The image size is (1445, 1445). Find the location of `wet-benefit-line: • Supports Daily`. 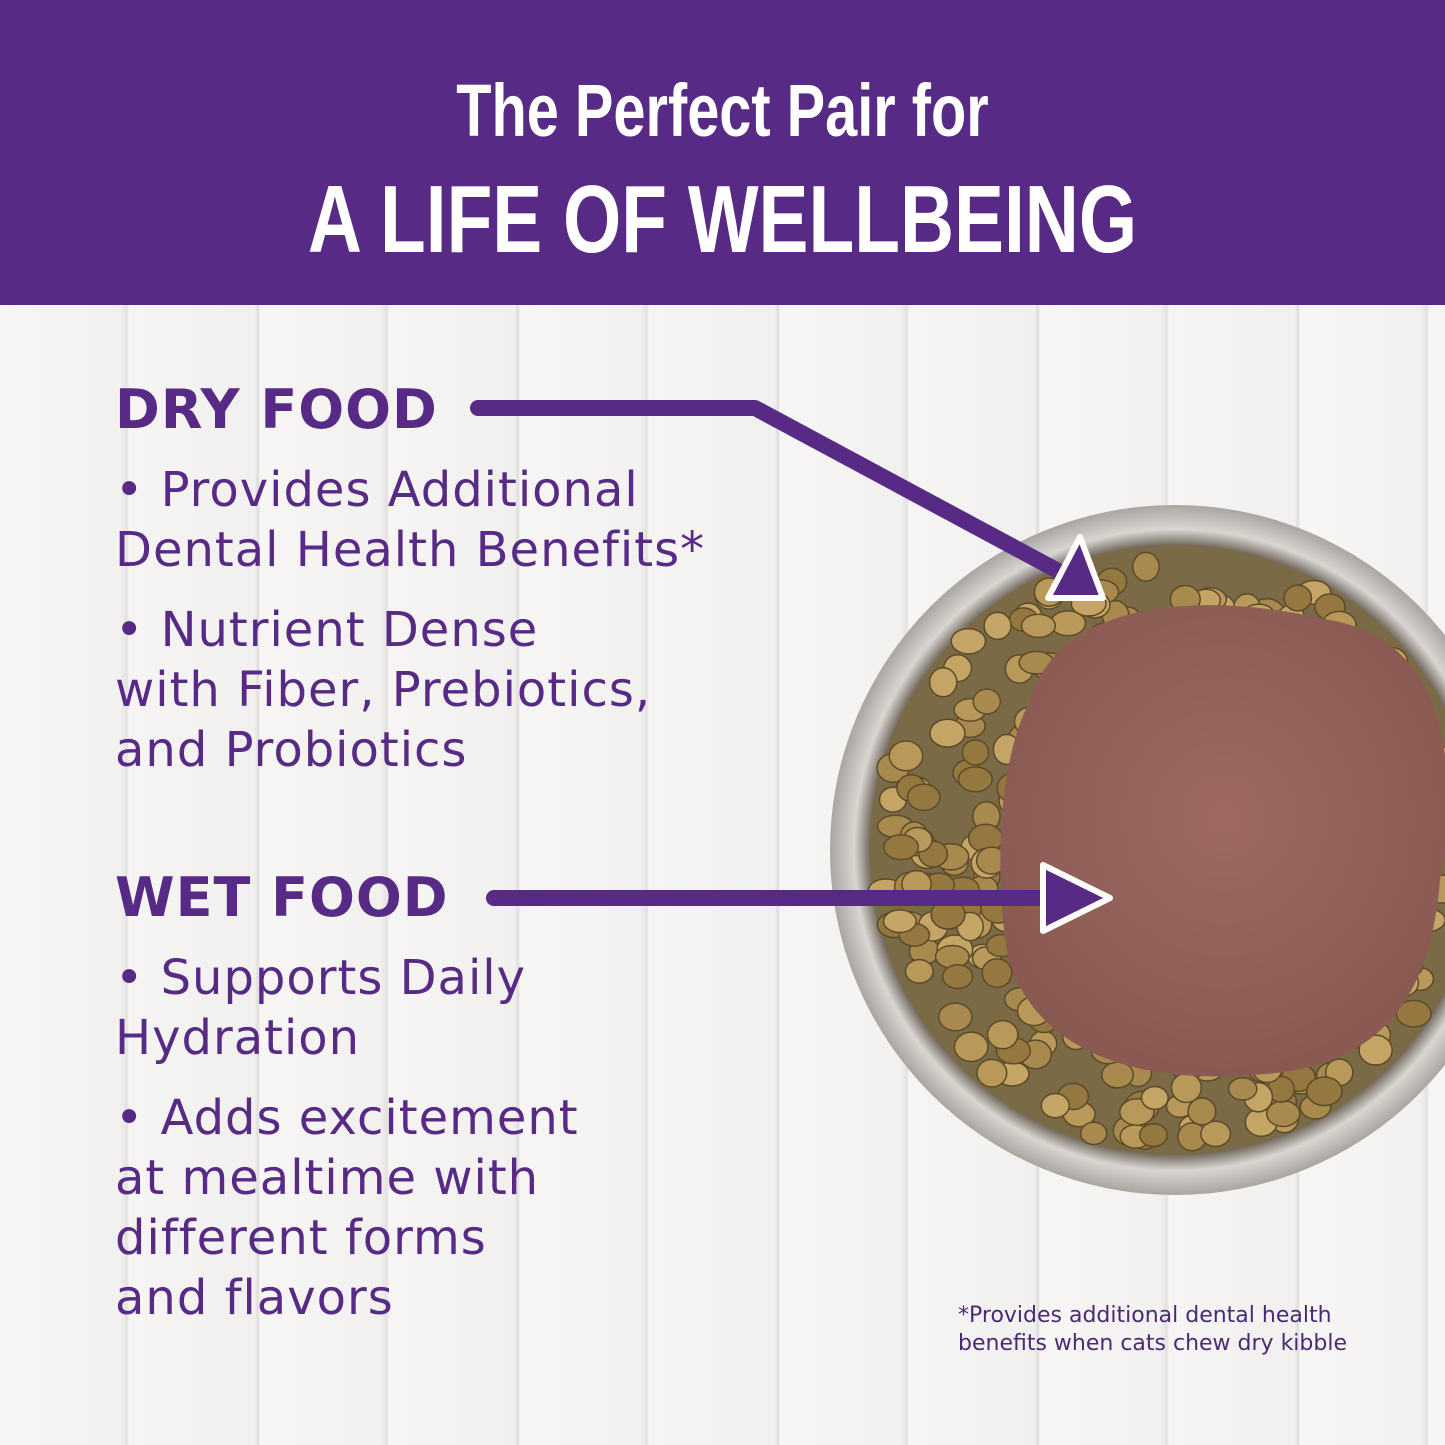

wet-benefit-line: • Supports Daily is located at coordinates (321, 978).